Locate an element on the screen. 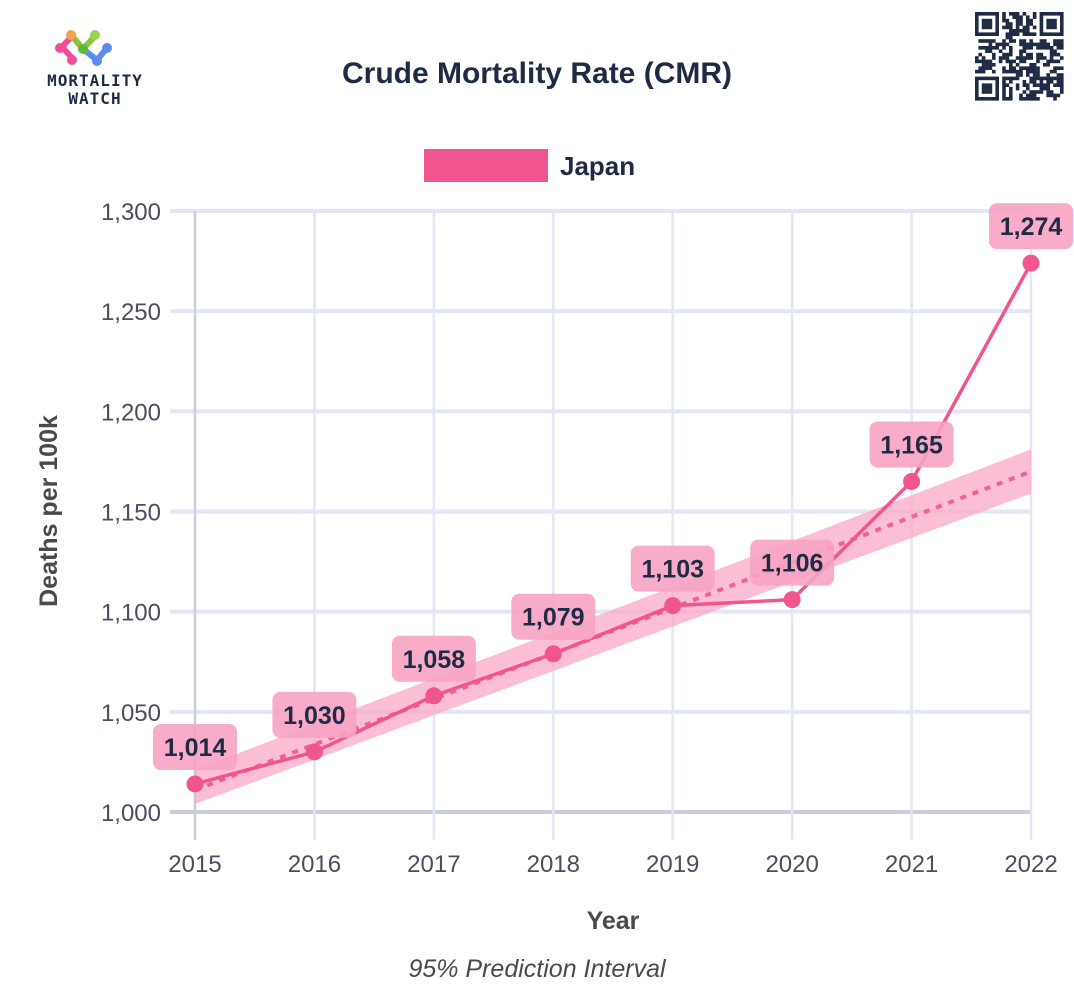 This screenshot has height=1005, width=1074. logo-text-line1: MORTALITY is located at coordinates (95, 80).